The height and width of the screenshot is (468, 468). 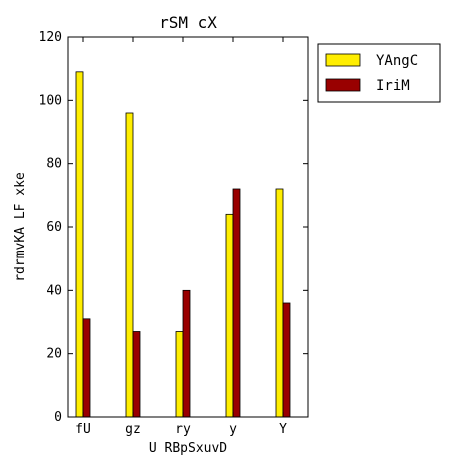 What do you see at coordinates (86, 368) in the screenshot?
I see `bar-fU-IriM` at bounding box center [86, 368].